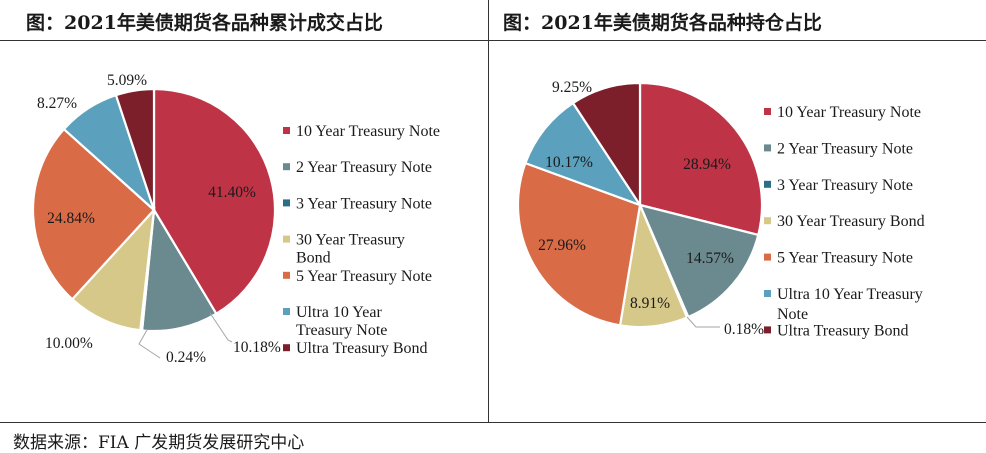 The width and height of the screenshot is (986, 453). What do you see at coordinates (569, 162) in the screenshot?
I see `data-label-ultra10y: 10.17%` at bounding box center [569, 162].